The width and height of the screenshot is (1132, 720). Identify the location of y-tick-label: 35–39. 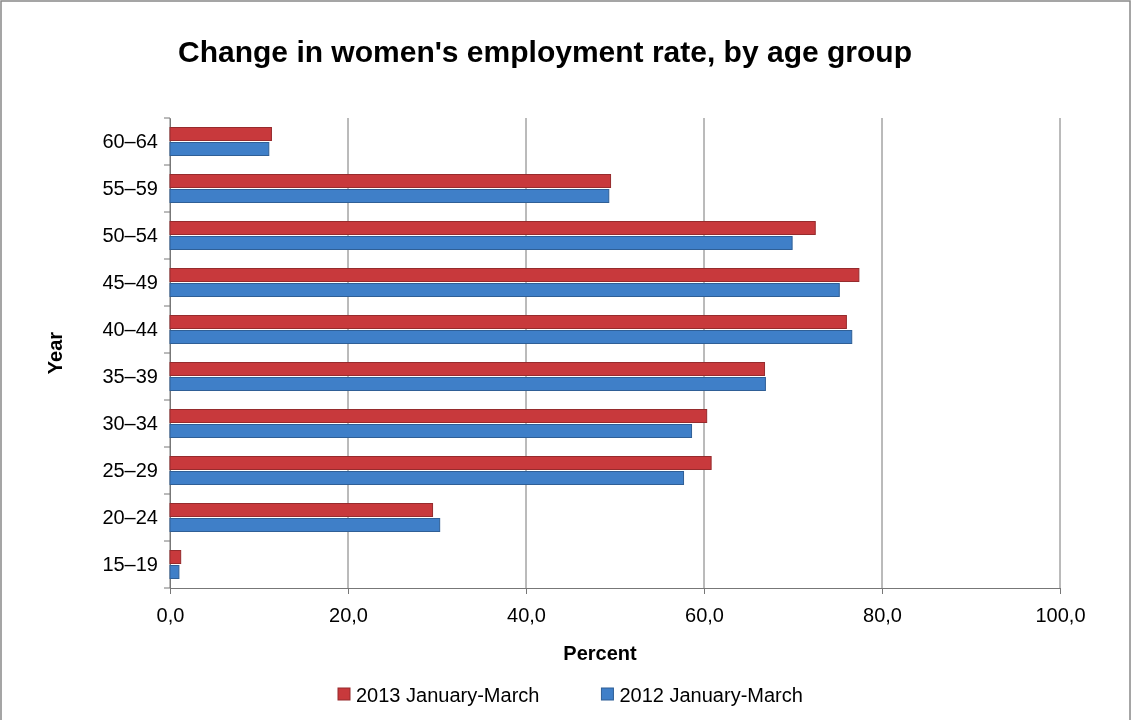
(130, 375).